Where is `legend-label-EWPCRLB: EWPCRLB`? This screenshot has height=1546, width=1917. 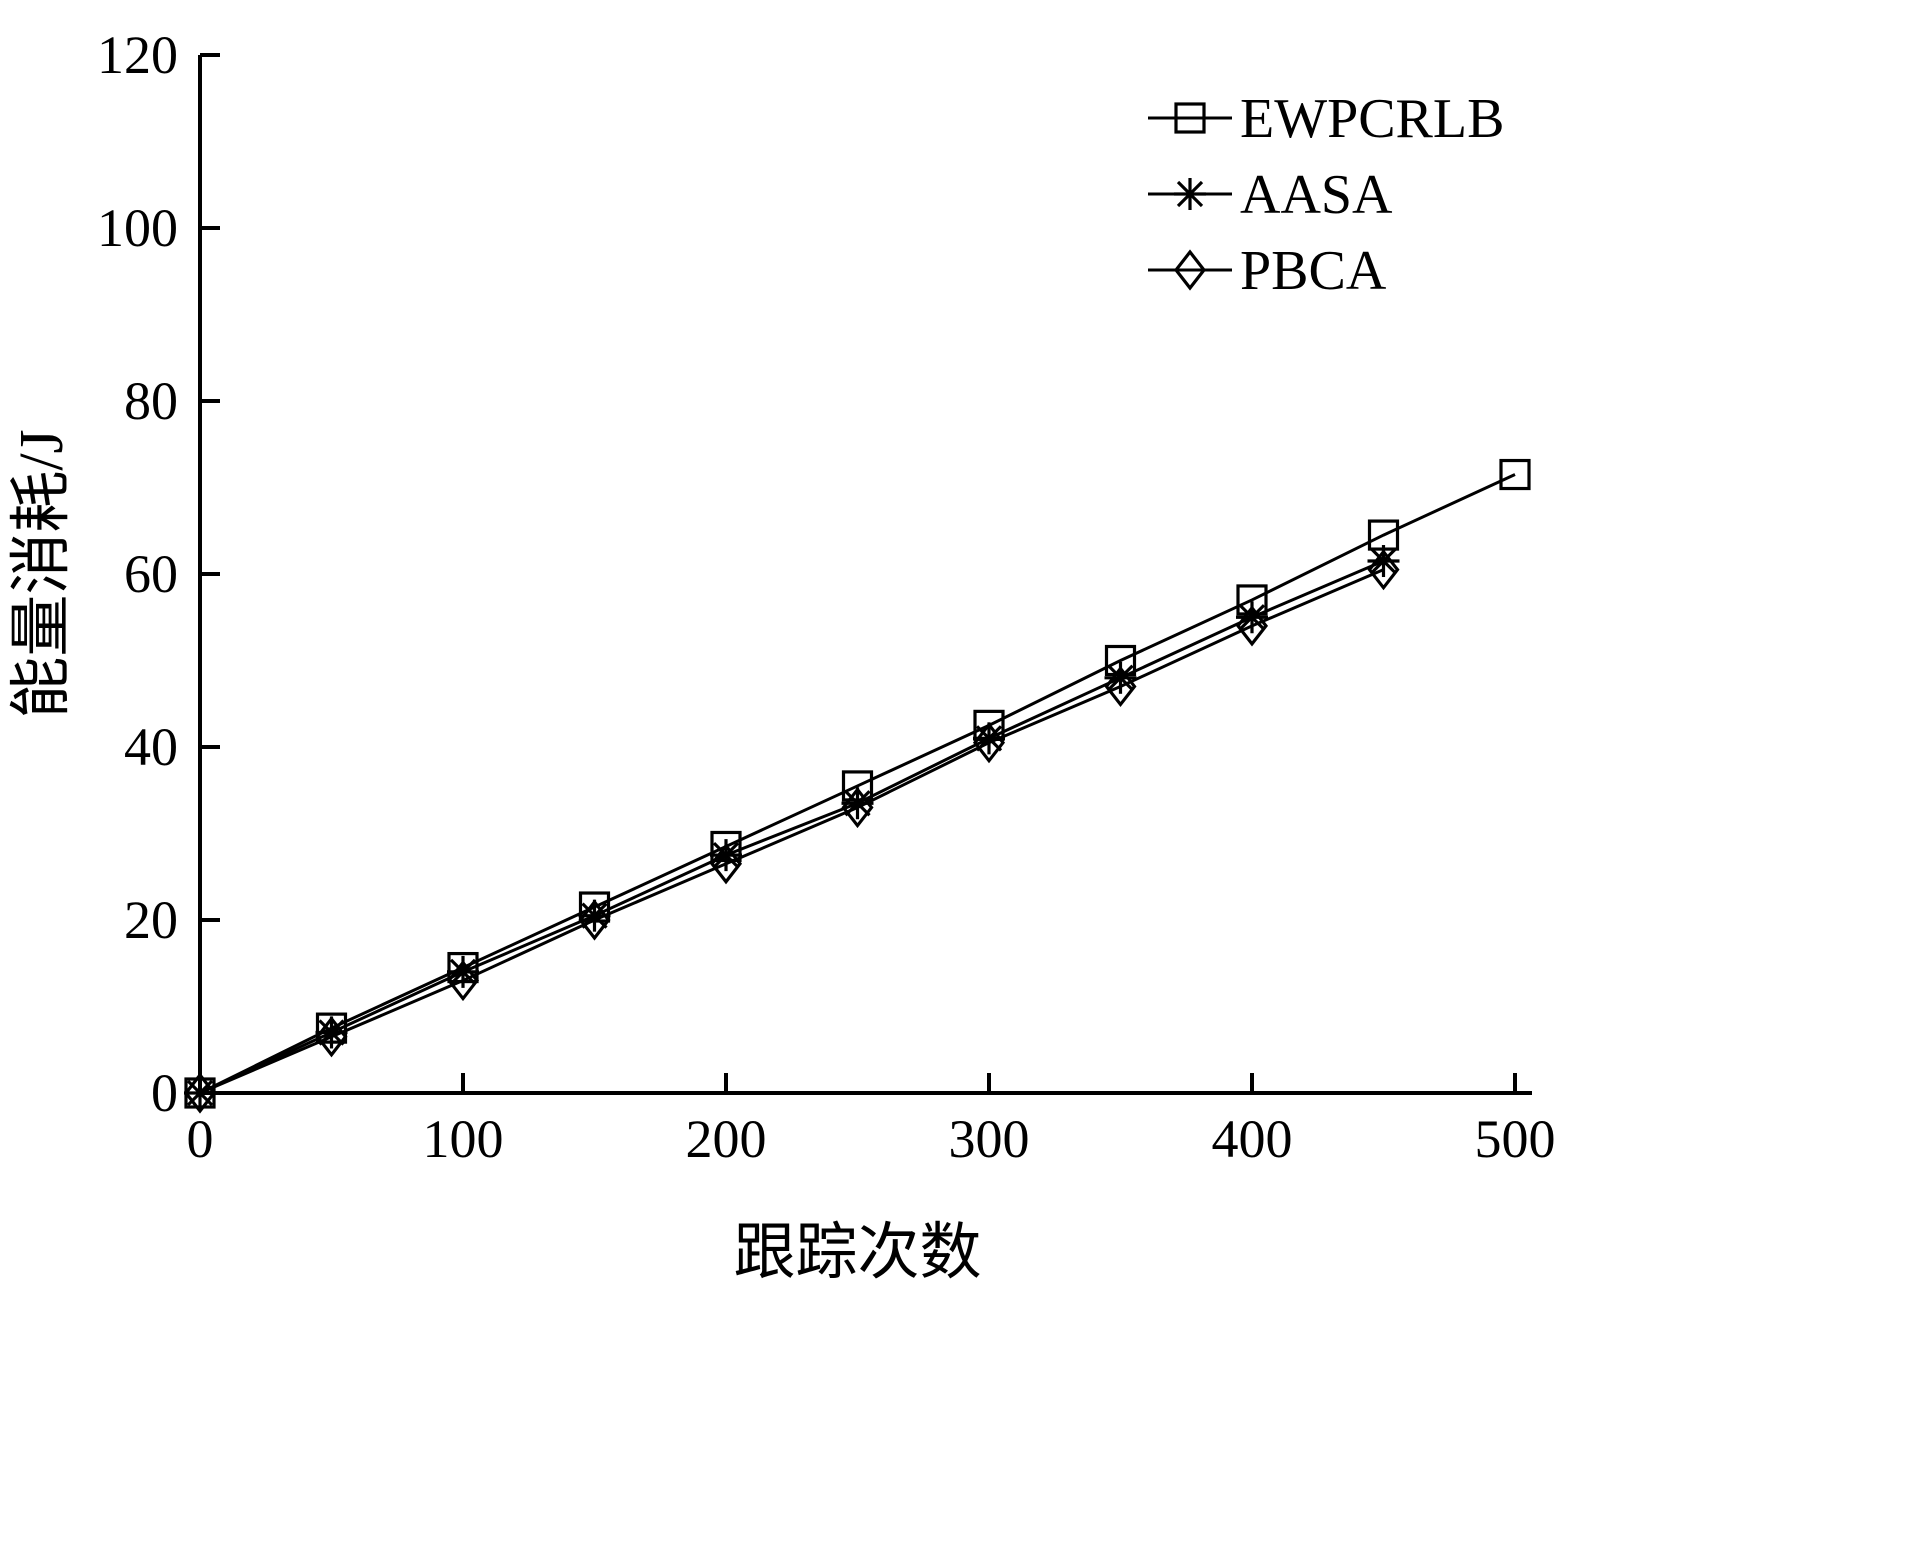 legend-label-EWPCRLB: EWPCRLB is located at coordinates (1372, 119).